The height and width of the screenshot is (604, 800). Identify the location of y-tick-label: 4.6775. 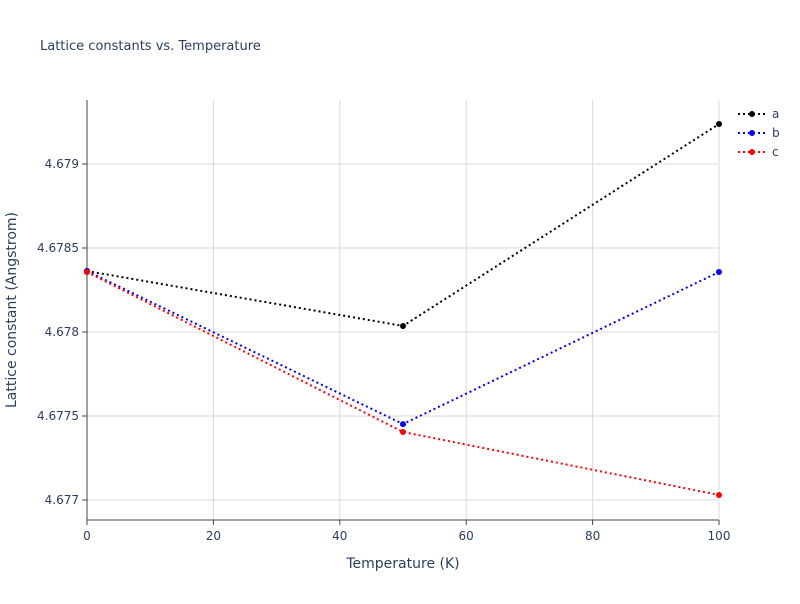
(58, 416).